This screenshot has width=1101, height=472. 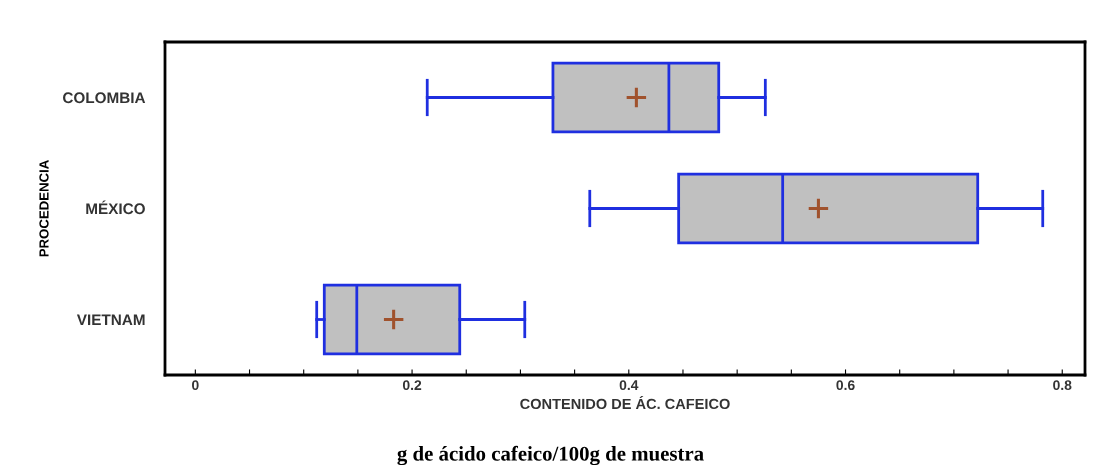 I want to click on y-tick-label: COLOMBIA, so click(x=104, y=98).